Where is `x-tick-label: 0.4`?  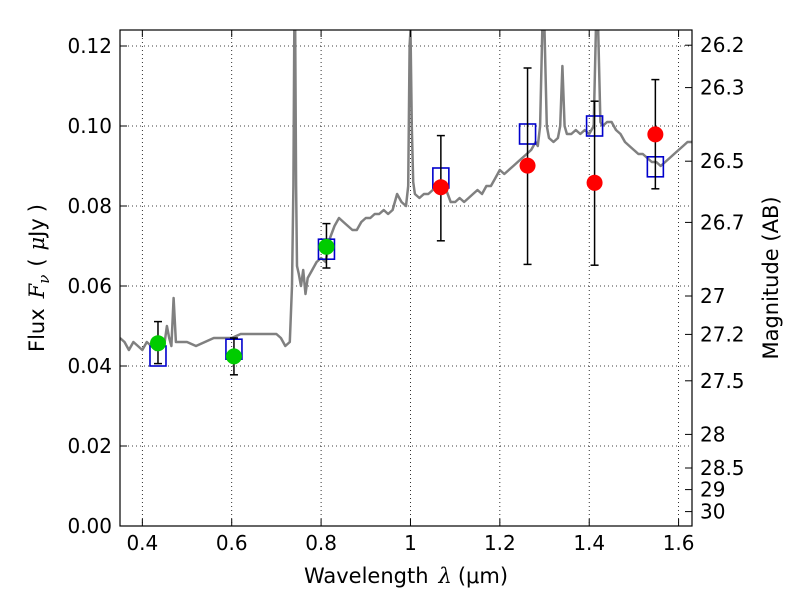 x-tick-label: 0.4 is located at coordinates (142, 543).